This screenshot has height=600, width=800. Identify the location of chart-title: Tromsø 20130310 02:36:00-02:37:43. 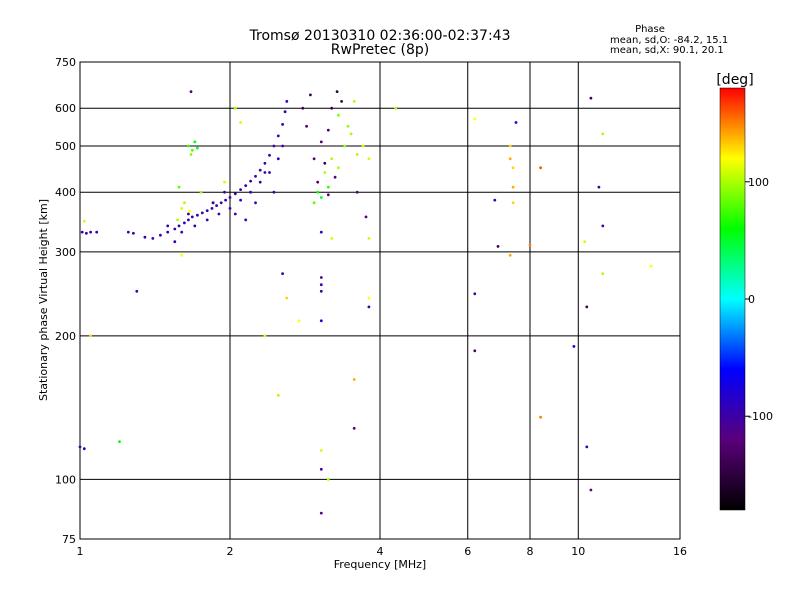
(380, 36).